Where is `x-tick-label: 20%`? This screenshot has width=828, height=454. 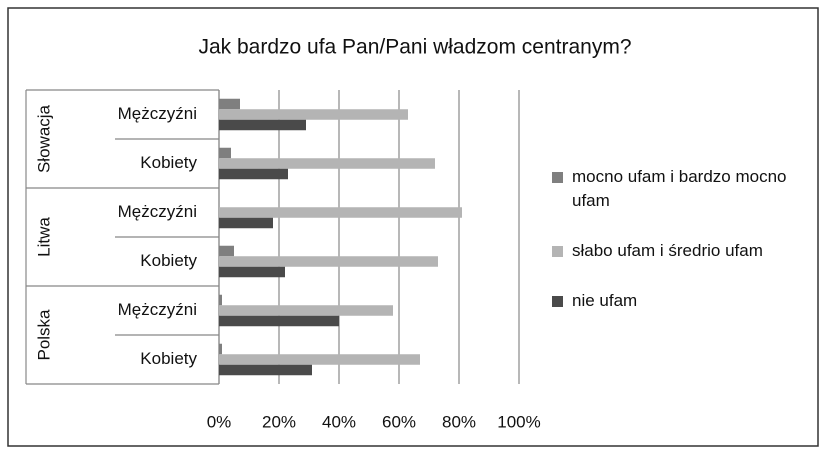 x-tick-label: 20% is located at coordinates (279, 421).